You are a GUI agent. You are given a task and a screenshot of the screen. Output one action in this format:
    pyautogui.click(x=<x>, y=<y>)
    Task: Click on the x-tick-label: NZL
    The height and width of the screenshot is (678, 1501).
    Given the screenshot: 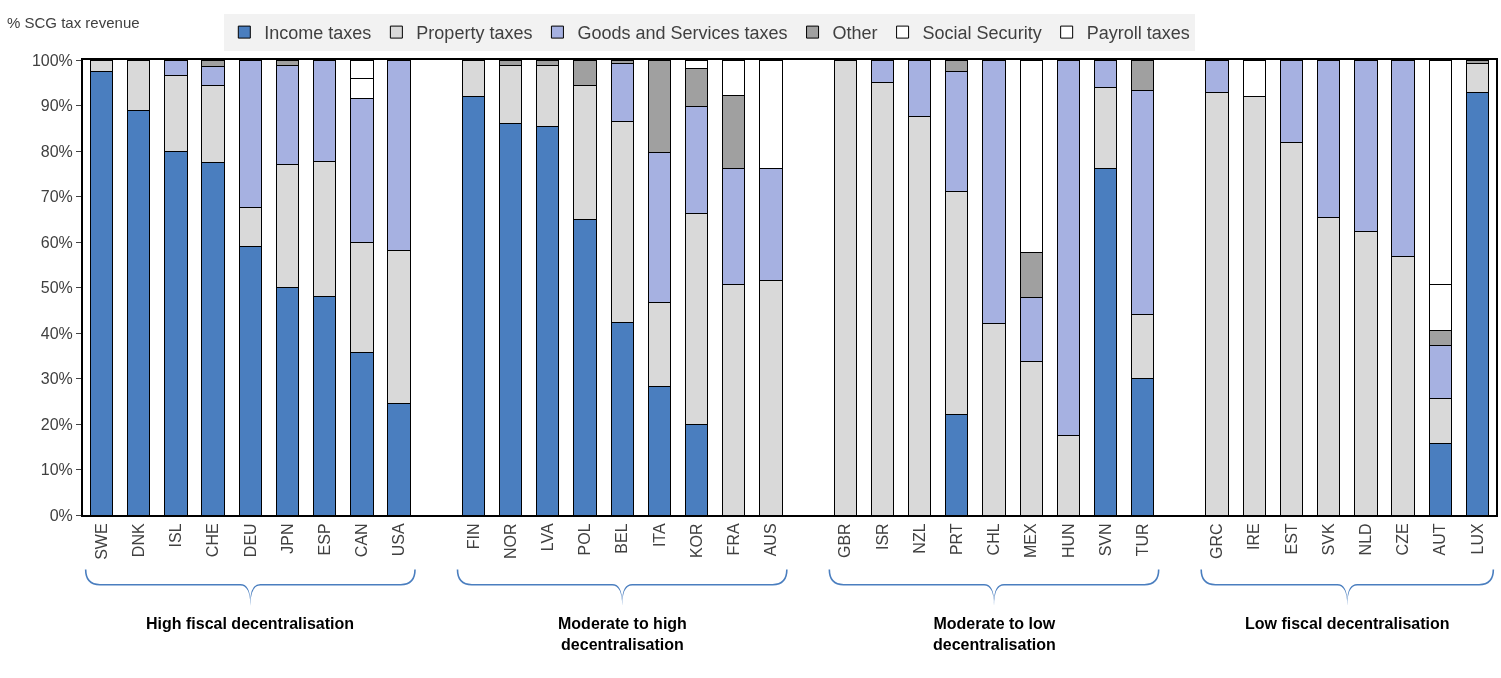 What is the action you would take?
    pyautogui.click(x=919, y=538)
    